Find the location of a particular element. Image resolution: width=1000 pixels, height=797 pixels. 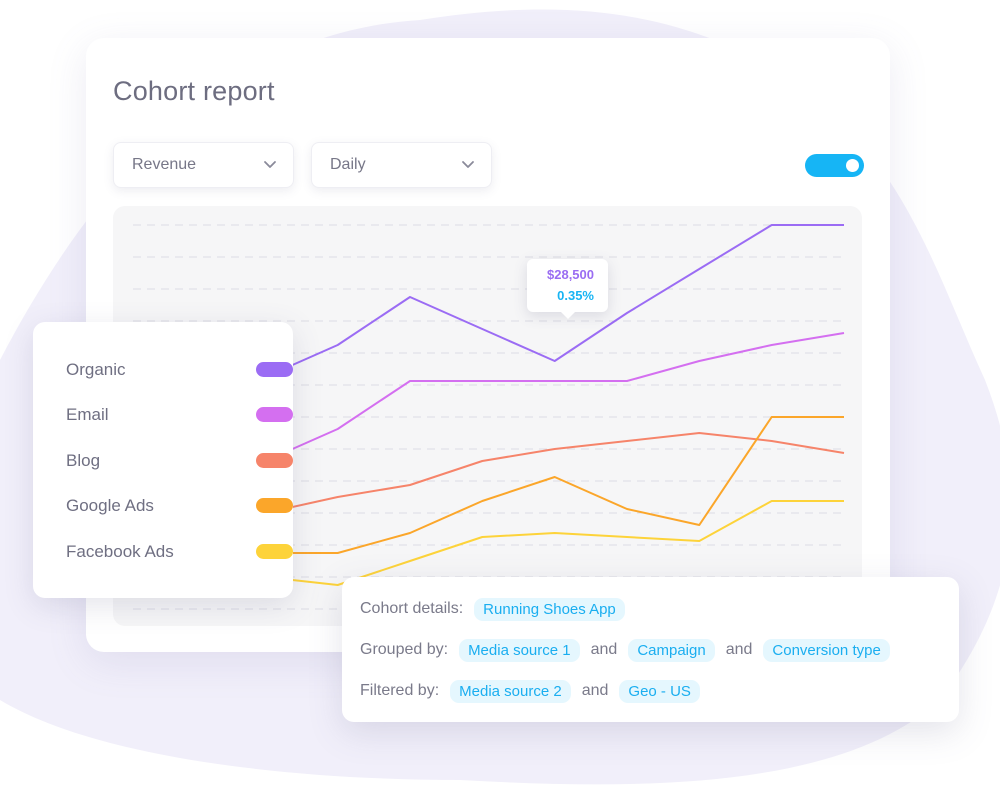

legend-item-google-ads: Google Ads is located at coordinates (179, 506).